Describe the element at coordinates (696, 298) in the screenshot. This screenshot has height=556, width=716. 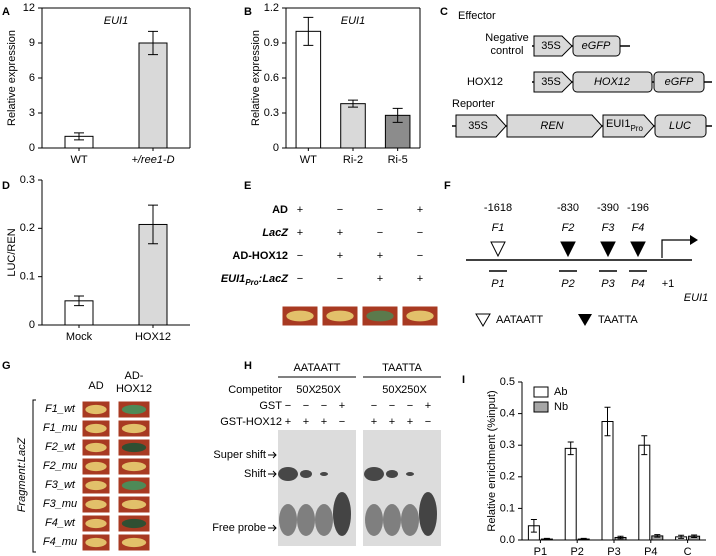
I see `gene-label: EUI1` at that location.